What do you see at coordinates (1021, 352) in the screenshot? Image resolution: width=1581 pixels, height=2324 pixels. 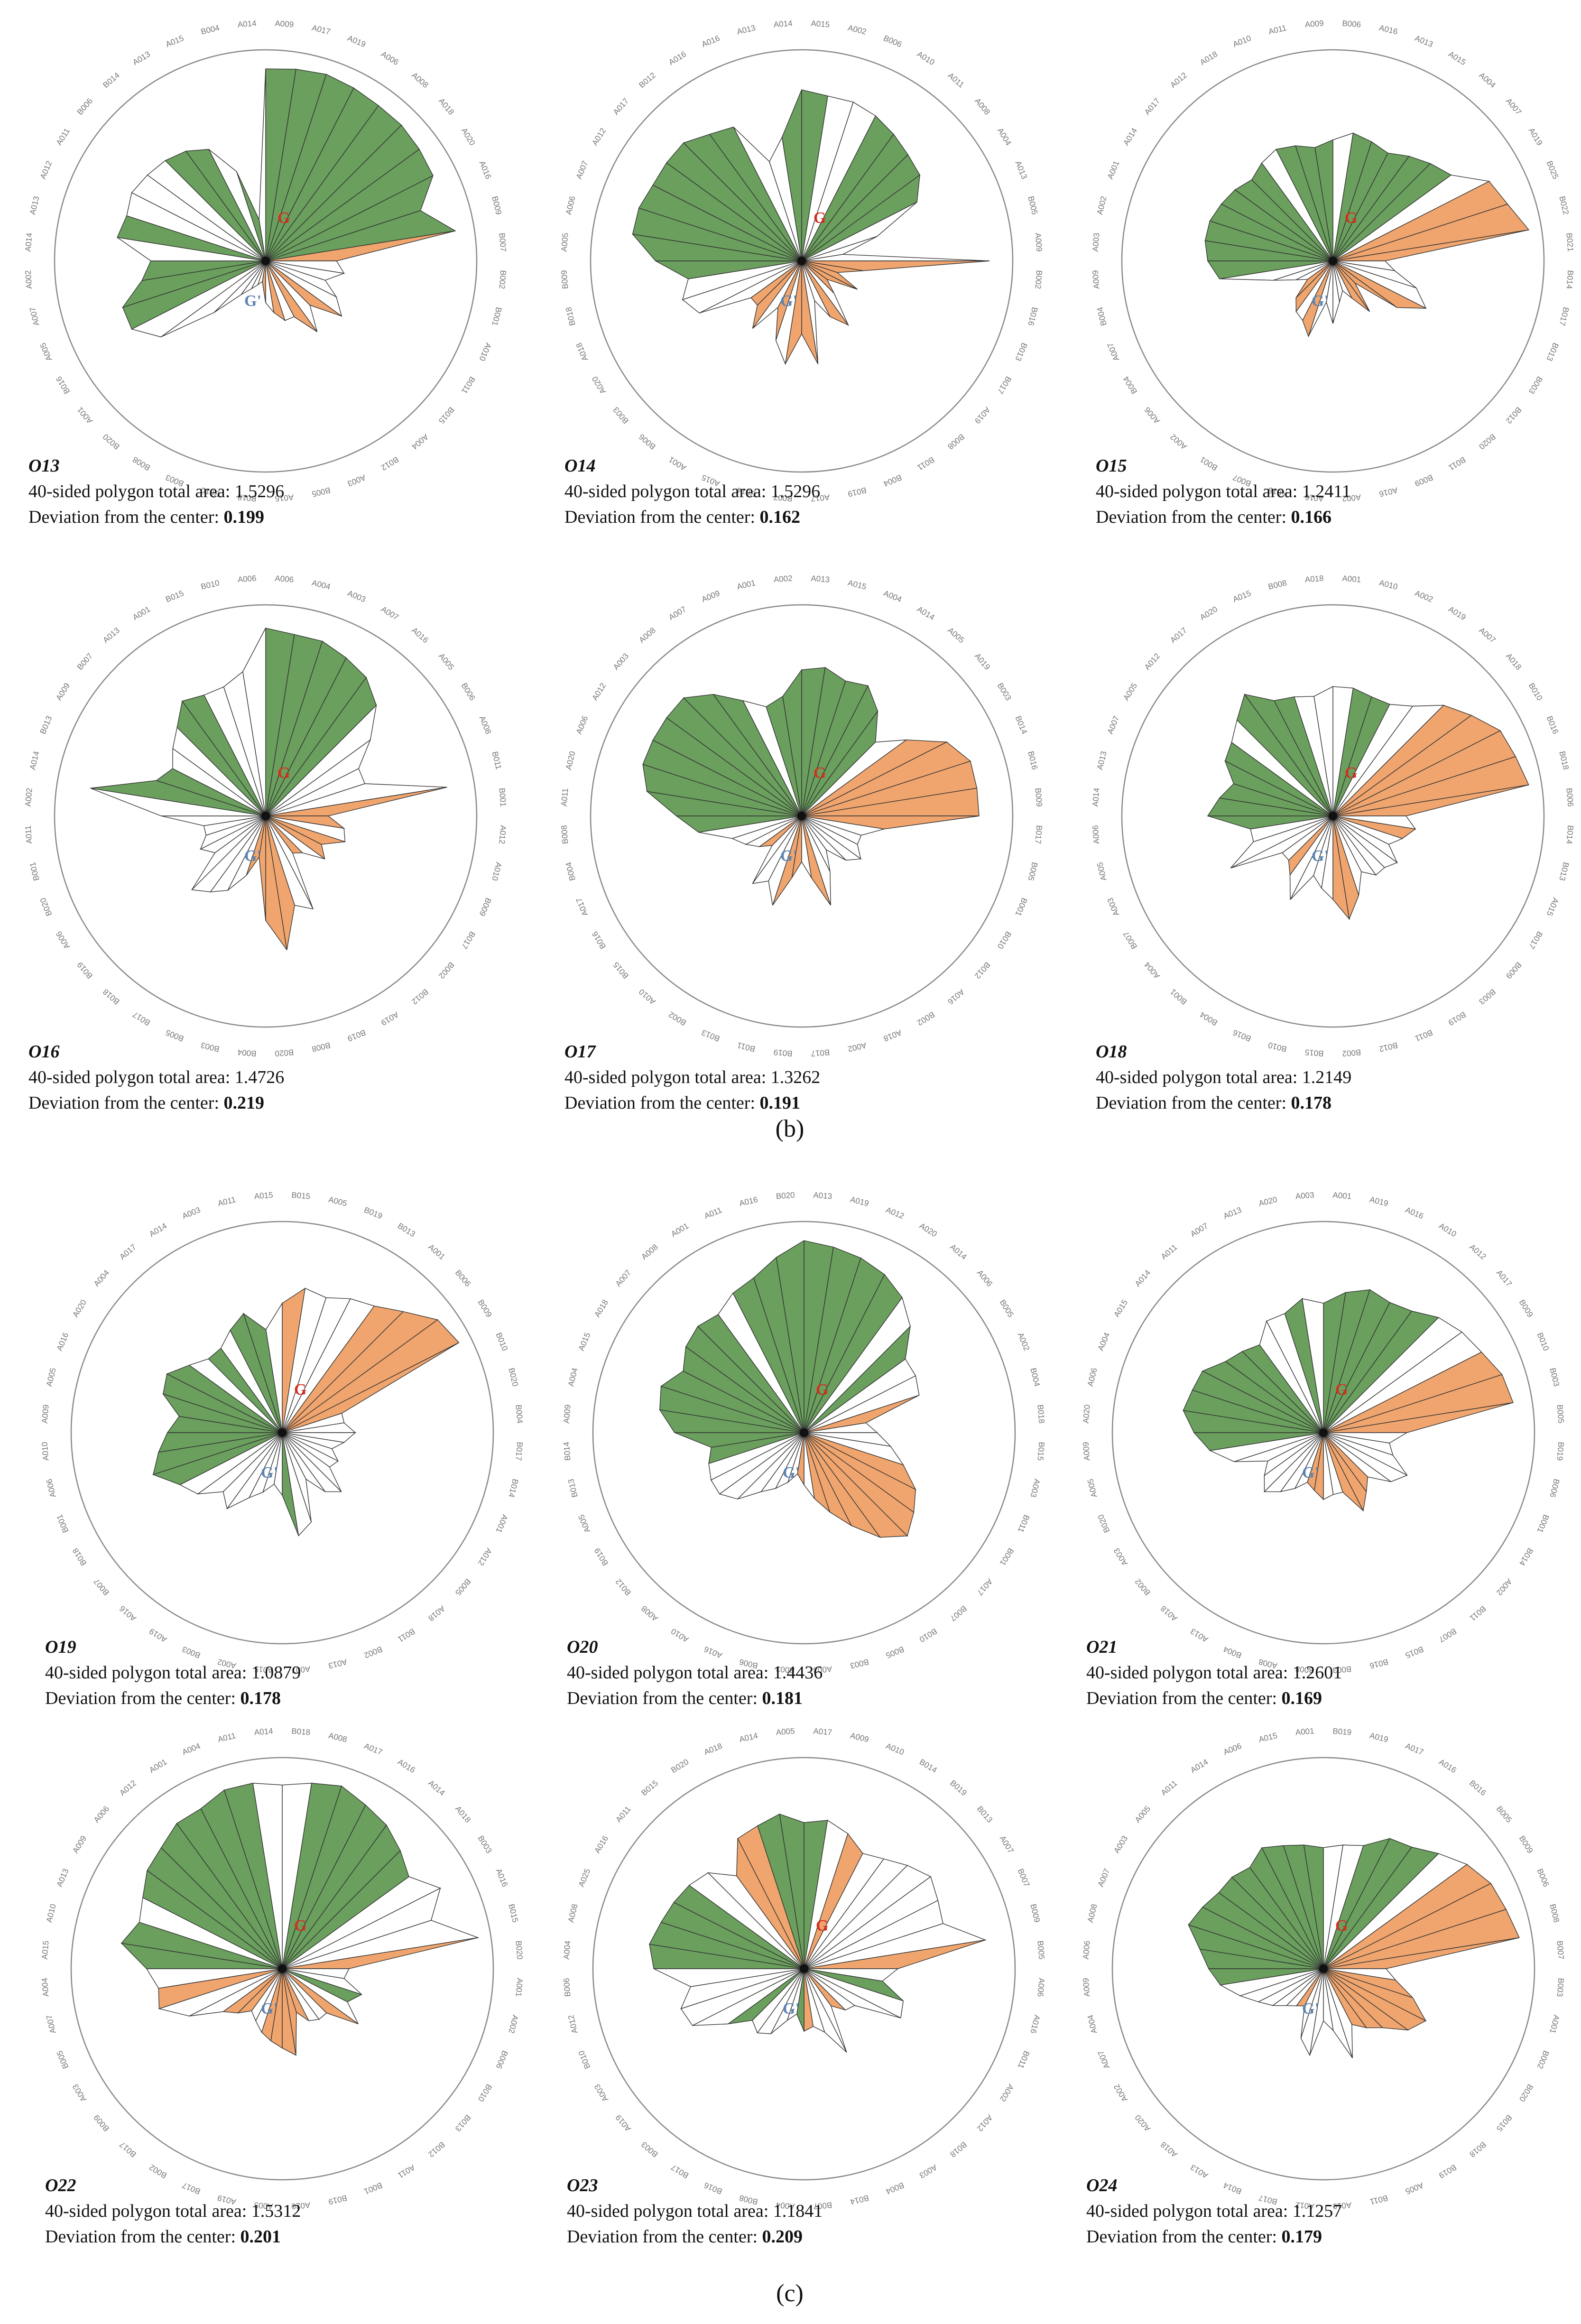 I see `axis-label: B013` at bounding box center [1021, 352].